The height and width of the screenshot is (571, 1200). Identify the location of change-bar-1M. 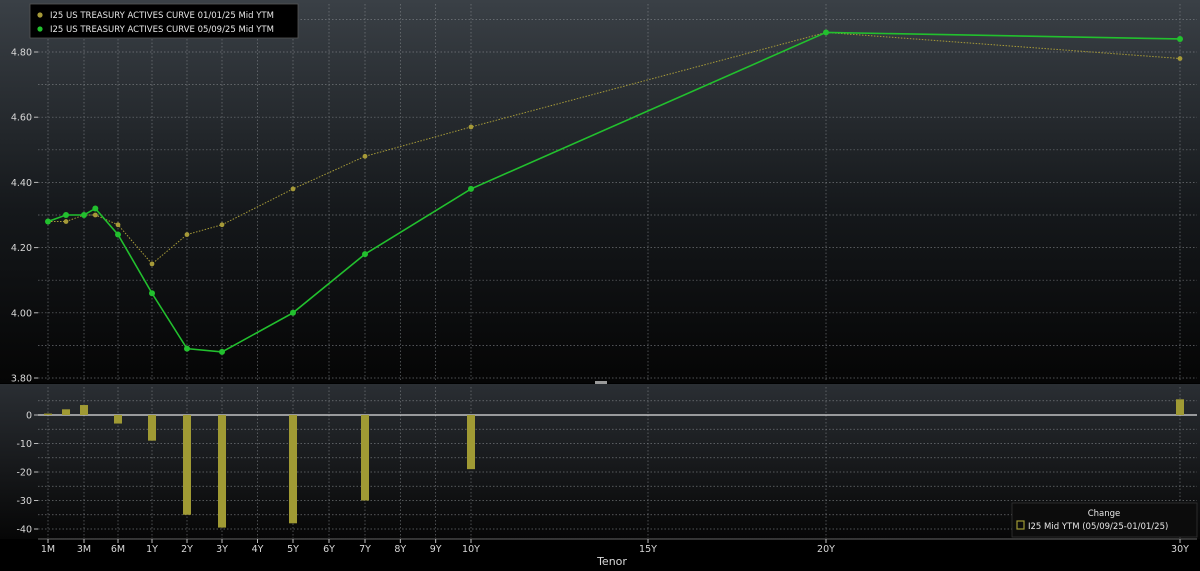
(48, 414).